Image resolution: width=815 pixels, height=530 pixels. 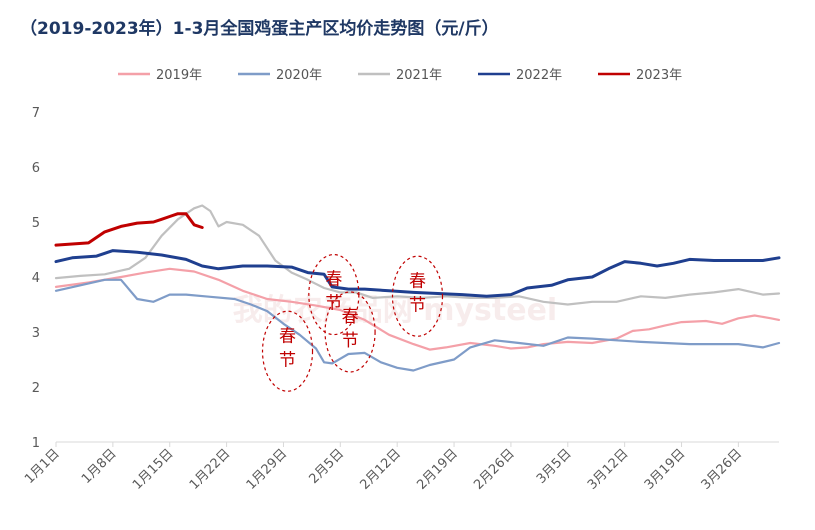 I want to click on legend-label-2023年: 2023年, so click(x=659, y=75).